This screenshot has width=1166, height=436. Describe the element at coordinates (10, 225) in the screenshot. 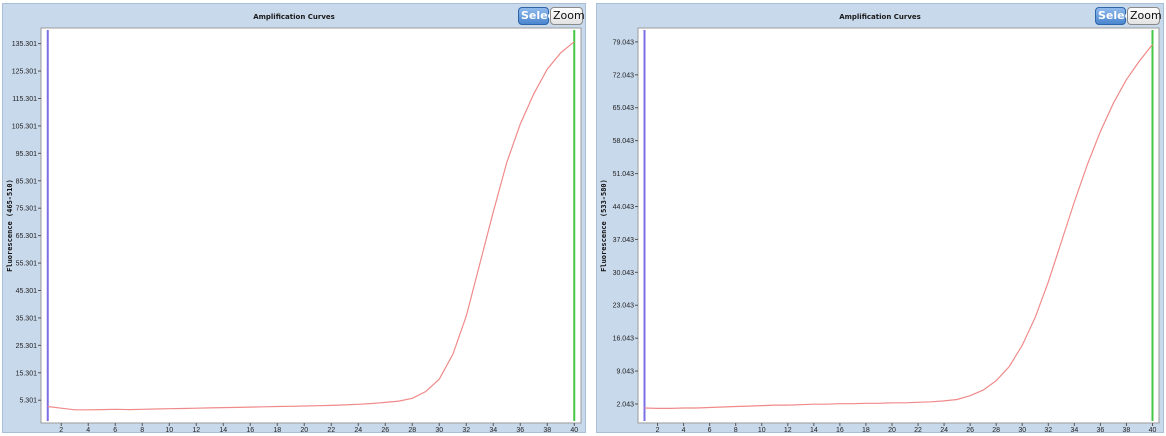

I see `y-axis-label: Fluorescence (465-510)` at that location.